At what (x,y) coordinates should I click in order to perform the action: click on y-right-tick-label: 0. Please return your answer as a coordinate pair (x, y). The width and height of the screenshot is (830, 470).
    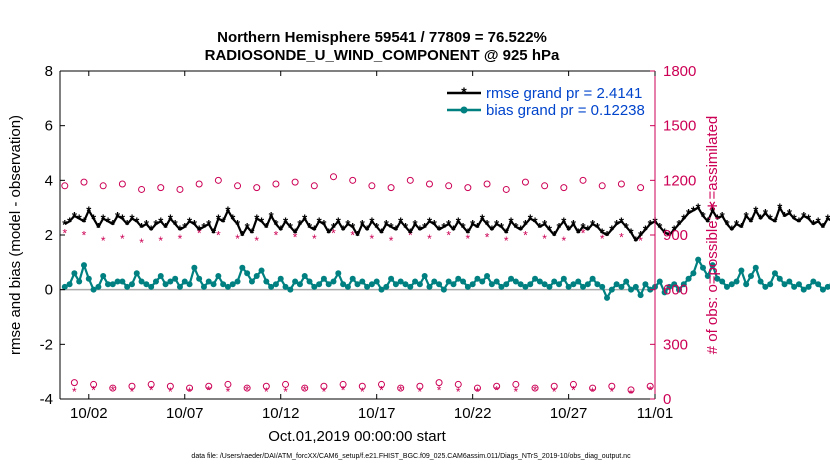
    Looking at the image, I should click on (667, 399).